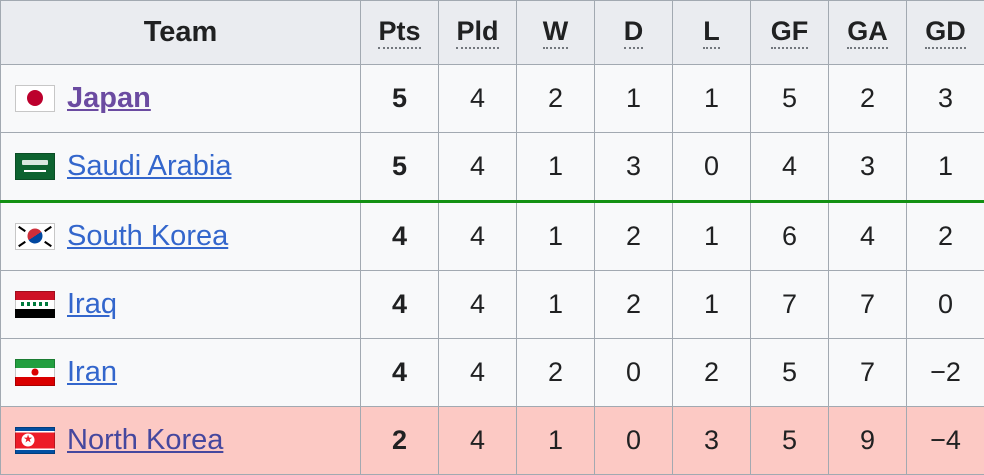 This screenshot has height=475, width=984. What do you see at coordinates (35, 440) in the screenshot?
I see `flag-north-korea-icon: ★` at bounding box center [35, 440].